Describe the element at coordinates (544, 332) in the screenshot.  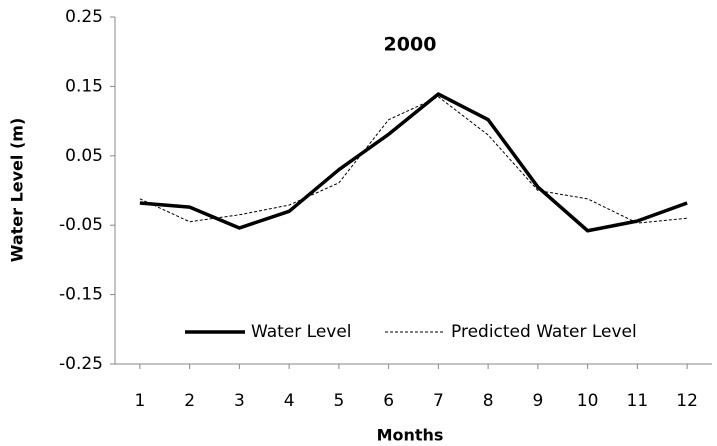
I see `legend-label: Predicted Water Level` at that location.